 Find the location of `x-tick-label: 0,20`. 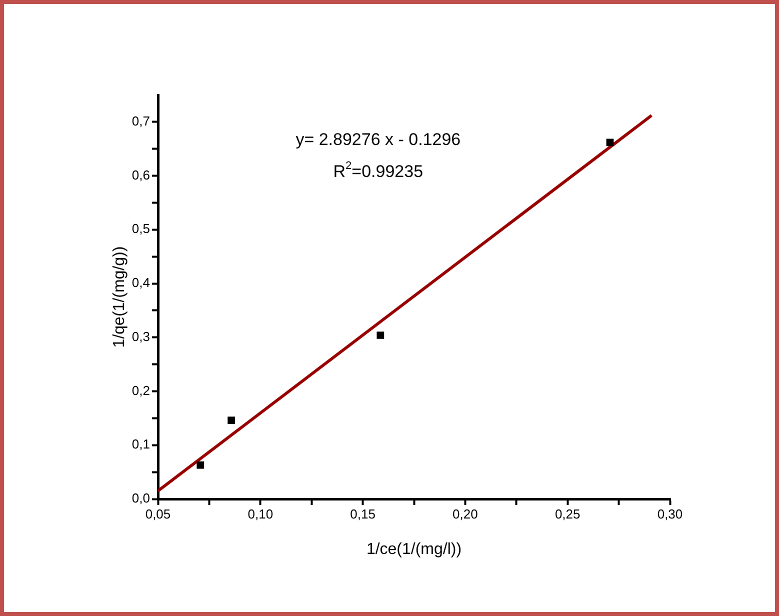

x-tick-label: 0,20 is located at coordinates (465, 514).